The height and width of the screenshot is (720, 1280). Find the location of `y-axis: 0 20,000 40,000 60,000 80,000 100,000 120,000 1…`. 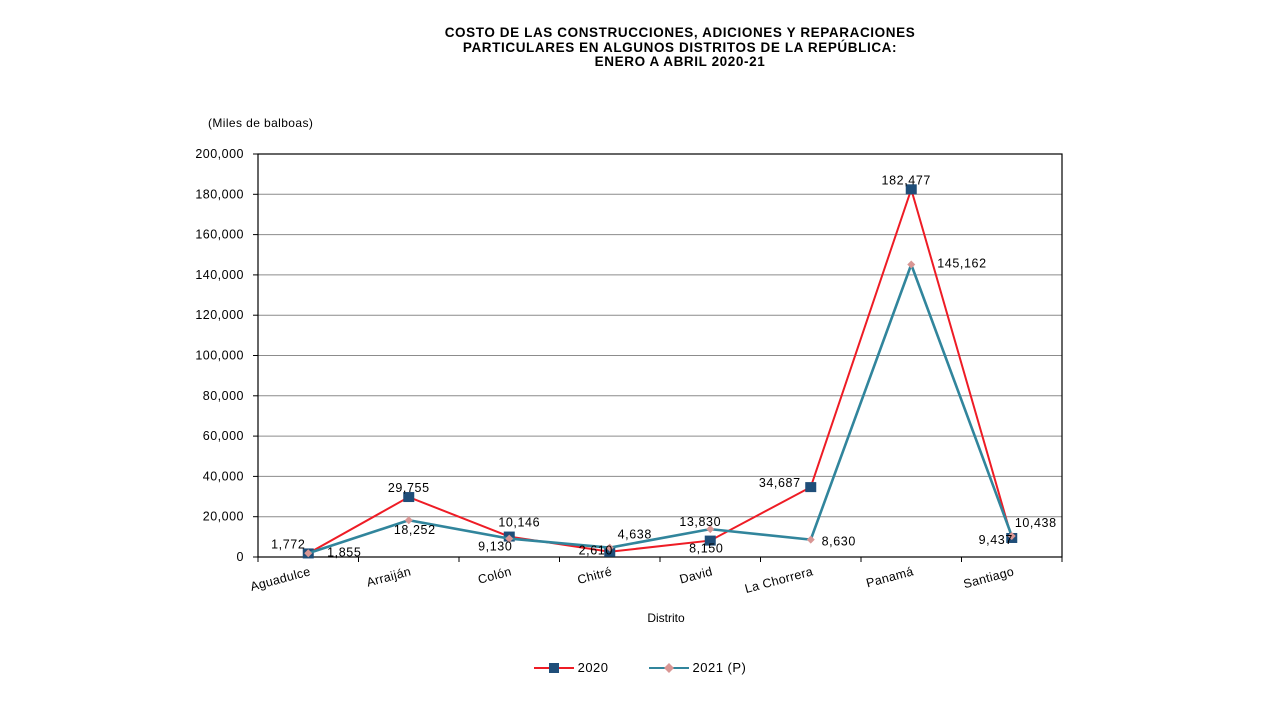

y-axis: 0 20,000 40,000 60,000 80,000 100,000 120,000 1… is located at coordinates (226, 355).